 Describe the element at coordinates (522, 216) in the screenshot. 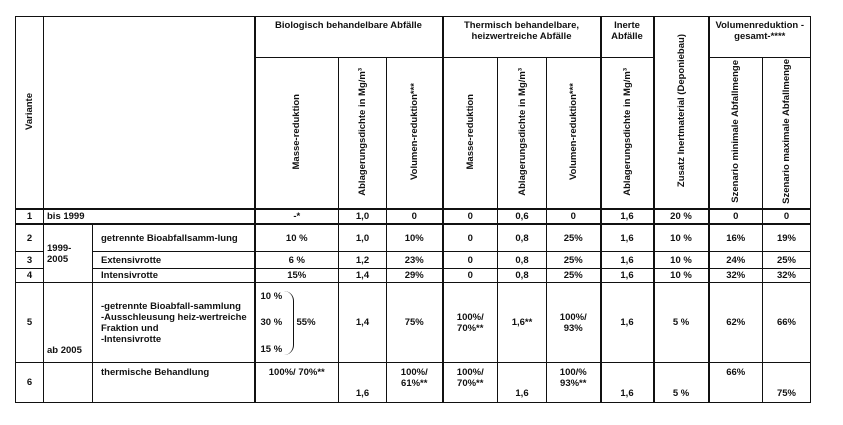

I see `th-dichte-cell: 0,6` at that location.